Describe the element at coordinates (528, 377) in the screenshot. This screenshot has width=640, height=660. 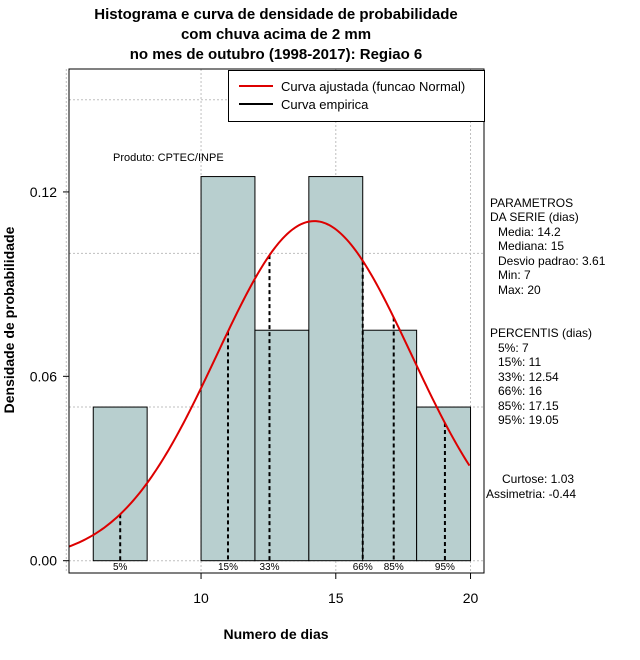
I see `percentil-33: 33%: 12.54` at that location.